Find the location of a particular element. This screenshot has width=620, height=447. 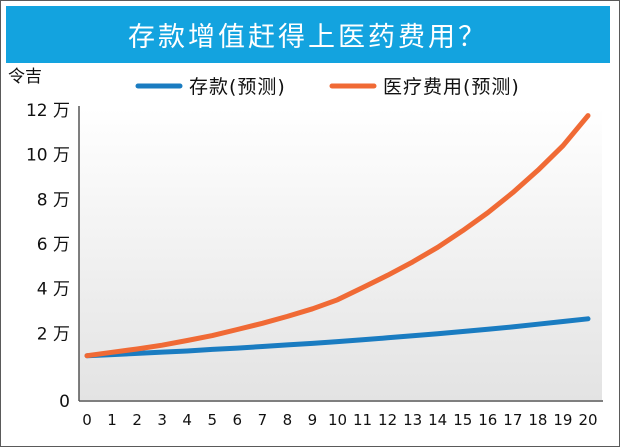

x-tick-label: 1 is located at coordinates (112, 420).